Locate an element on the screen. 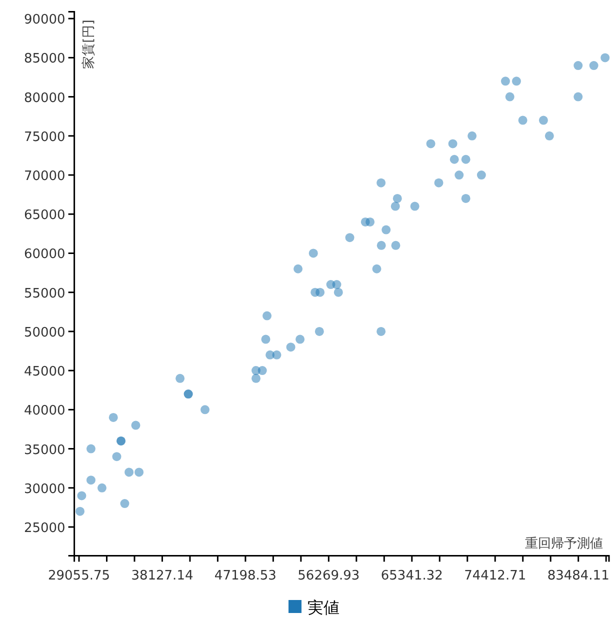 The width and height of the screenshot is (613, 618). y-axis-title: 家賃[円] is located at coordinates (88, 44).